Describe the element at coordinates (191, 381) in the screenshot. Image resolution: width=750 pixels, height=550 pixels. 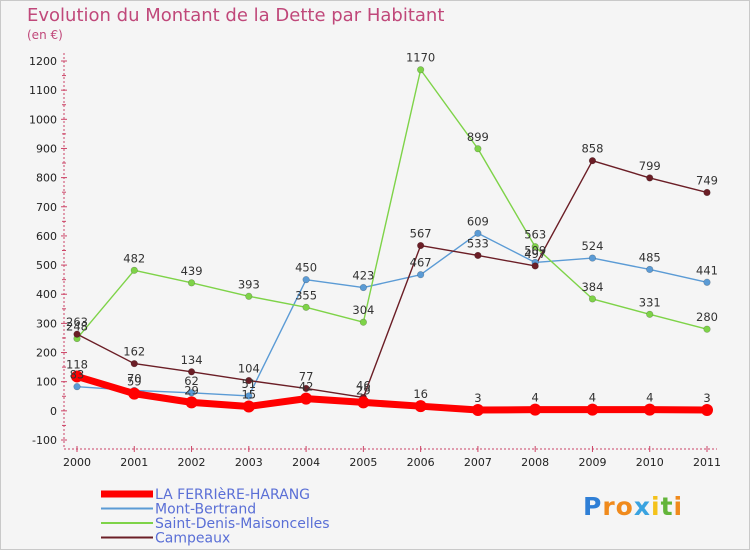
I see `data-label: 62` at that location.